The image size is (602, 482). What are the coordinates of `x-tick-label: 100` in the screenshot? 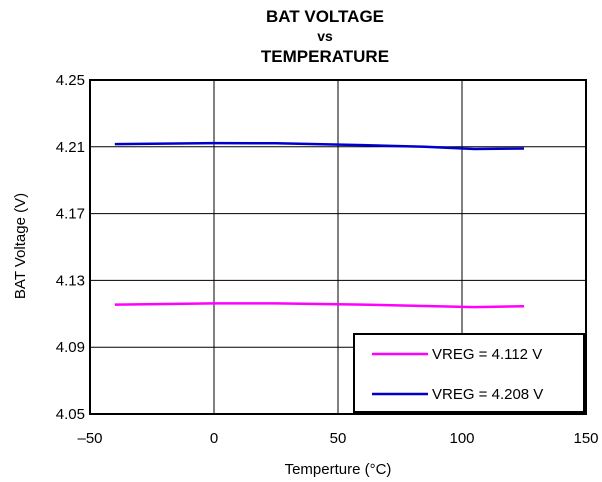 It's located at (461, 438).